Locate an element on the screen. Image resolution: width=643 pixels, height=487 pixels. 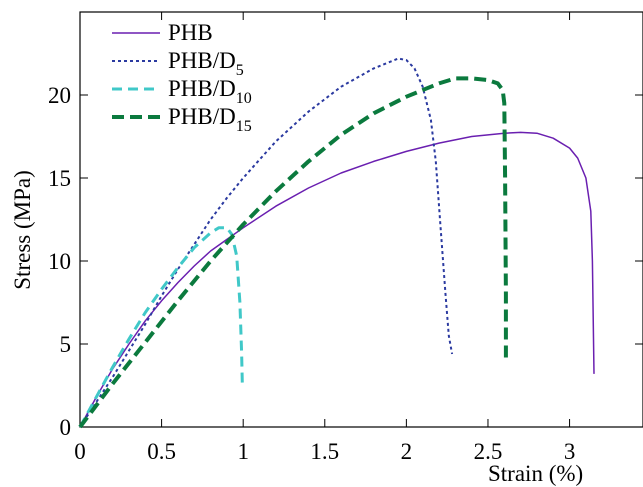
x-tick-label: 2.5 is located at coordinates (488, 451).